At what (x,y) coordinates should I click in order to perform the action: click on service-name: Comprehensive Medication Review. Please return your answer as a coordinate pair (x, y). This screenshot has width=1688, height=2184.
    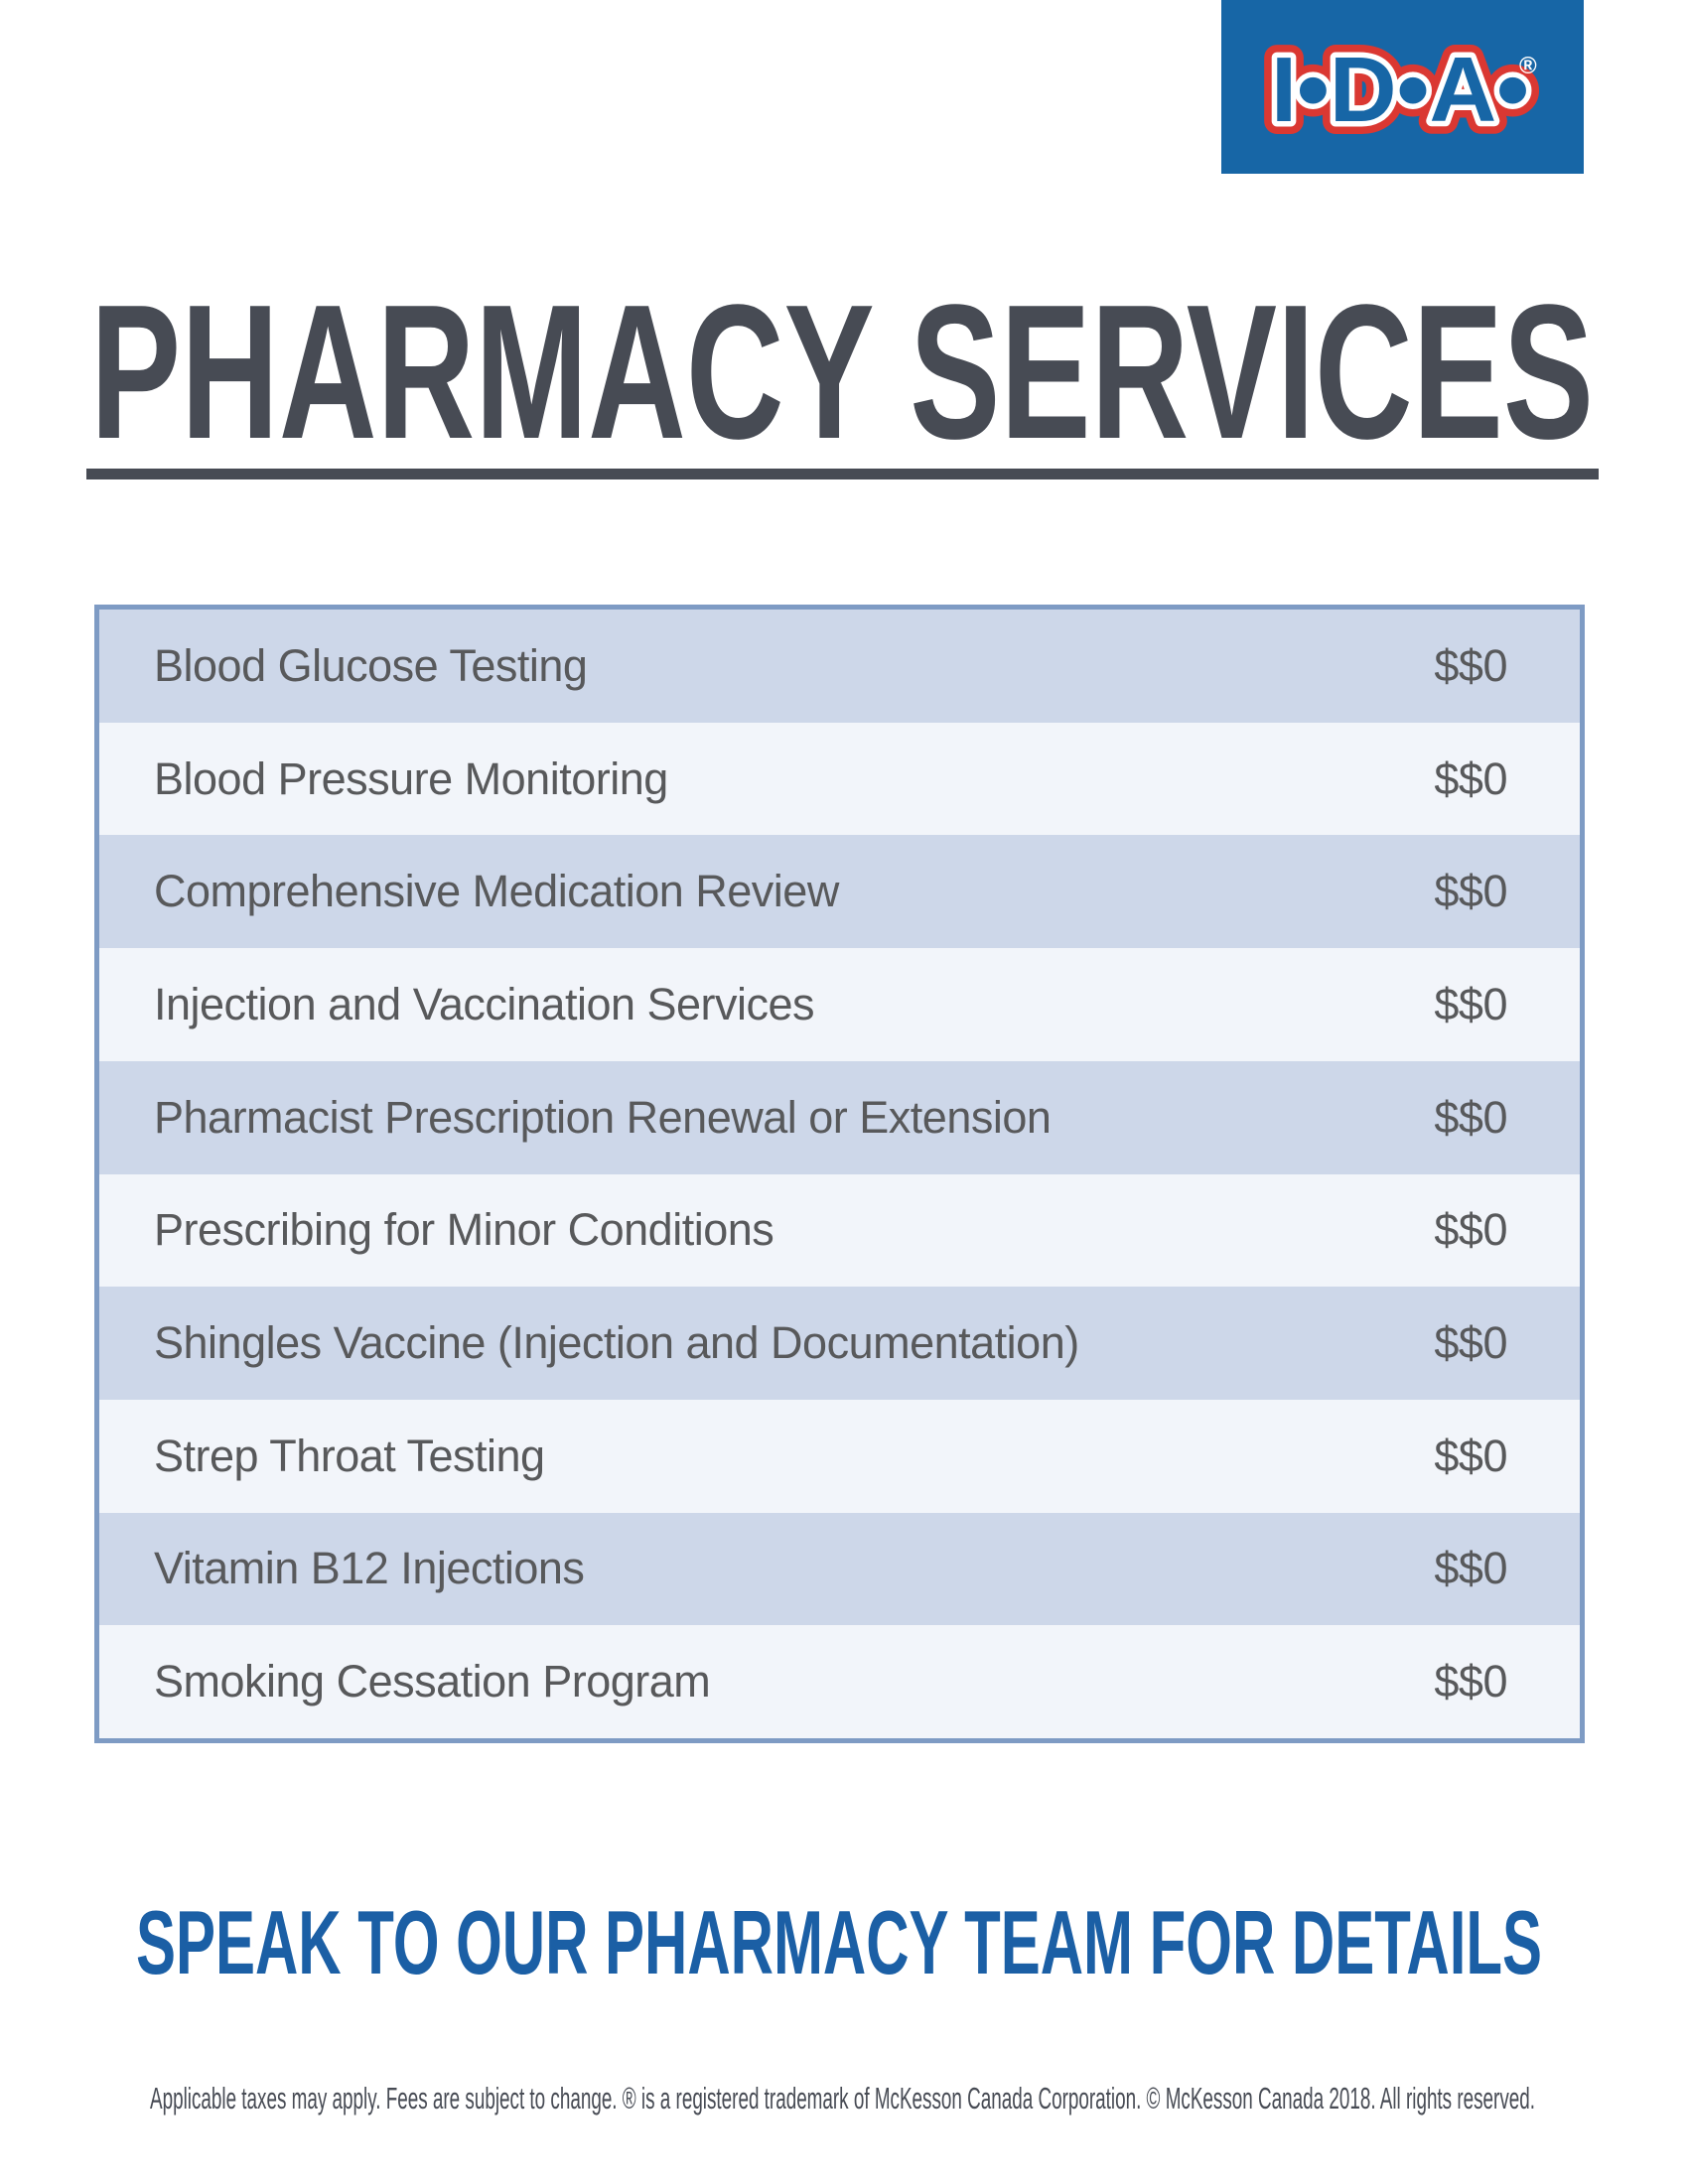
    Looking at the image, I should click on (496, 891).